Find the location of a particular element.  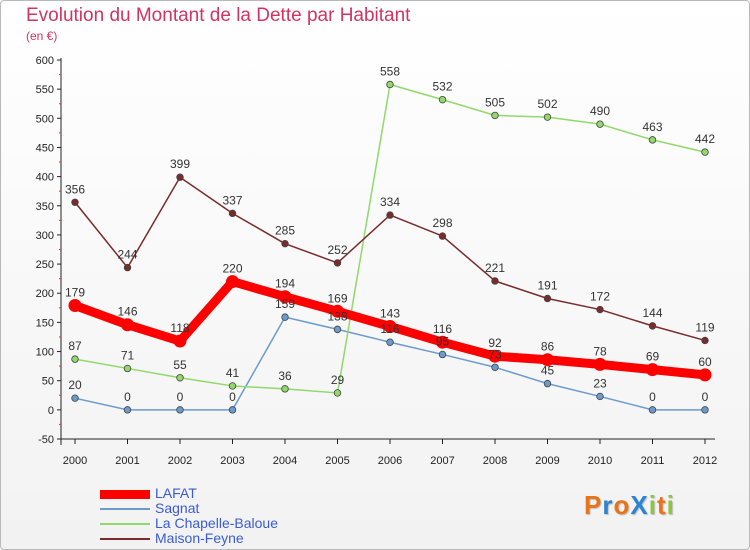

logo-letter: i is located at coordinates (670, 505).